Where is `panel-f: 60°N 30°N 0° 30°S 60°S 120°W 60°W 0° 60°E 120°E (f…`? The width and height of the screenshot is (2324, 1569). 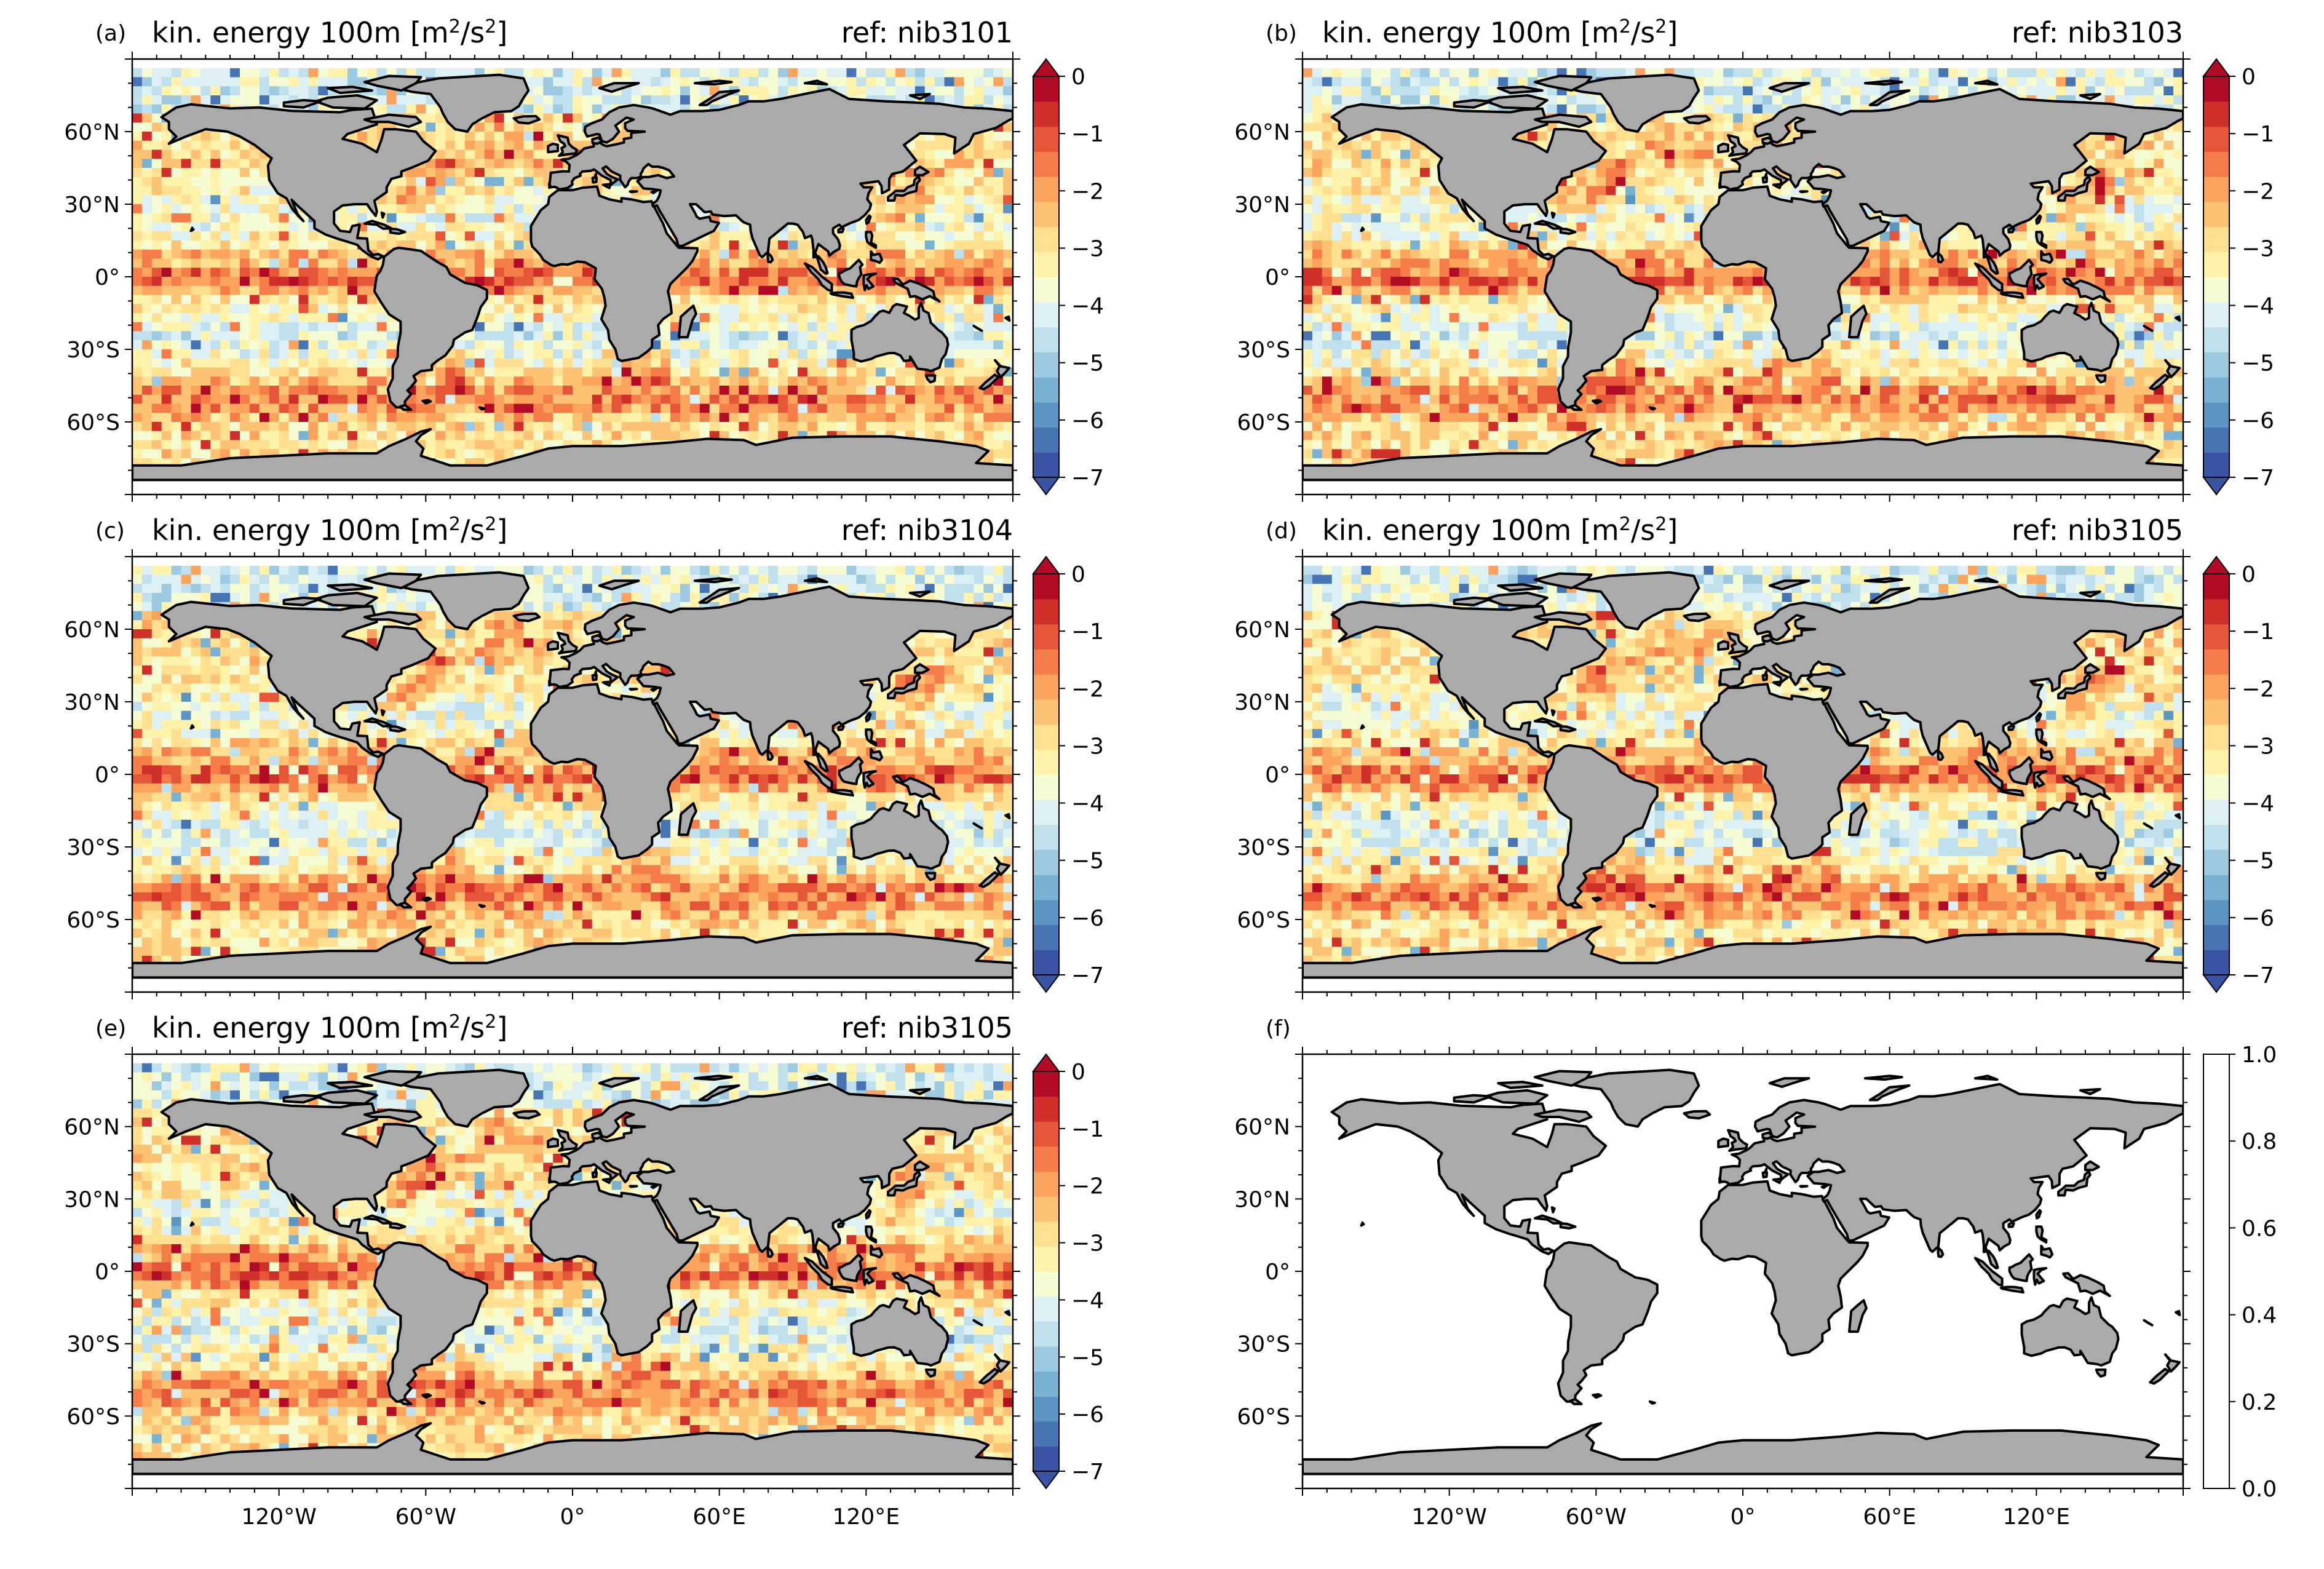
panel-f: 60°N 30°N 0° 30°S 60°S 120°W 60°W 0° 60°E 120°E (f… is located at coordinates (1756, 1273).